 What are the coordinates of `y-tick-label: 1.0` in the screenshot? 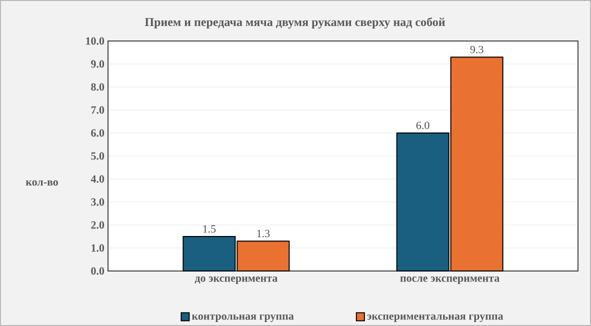 It's located at (98, 248).